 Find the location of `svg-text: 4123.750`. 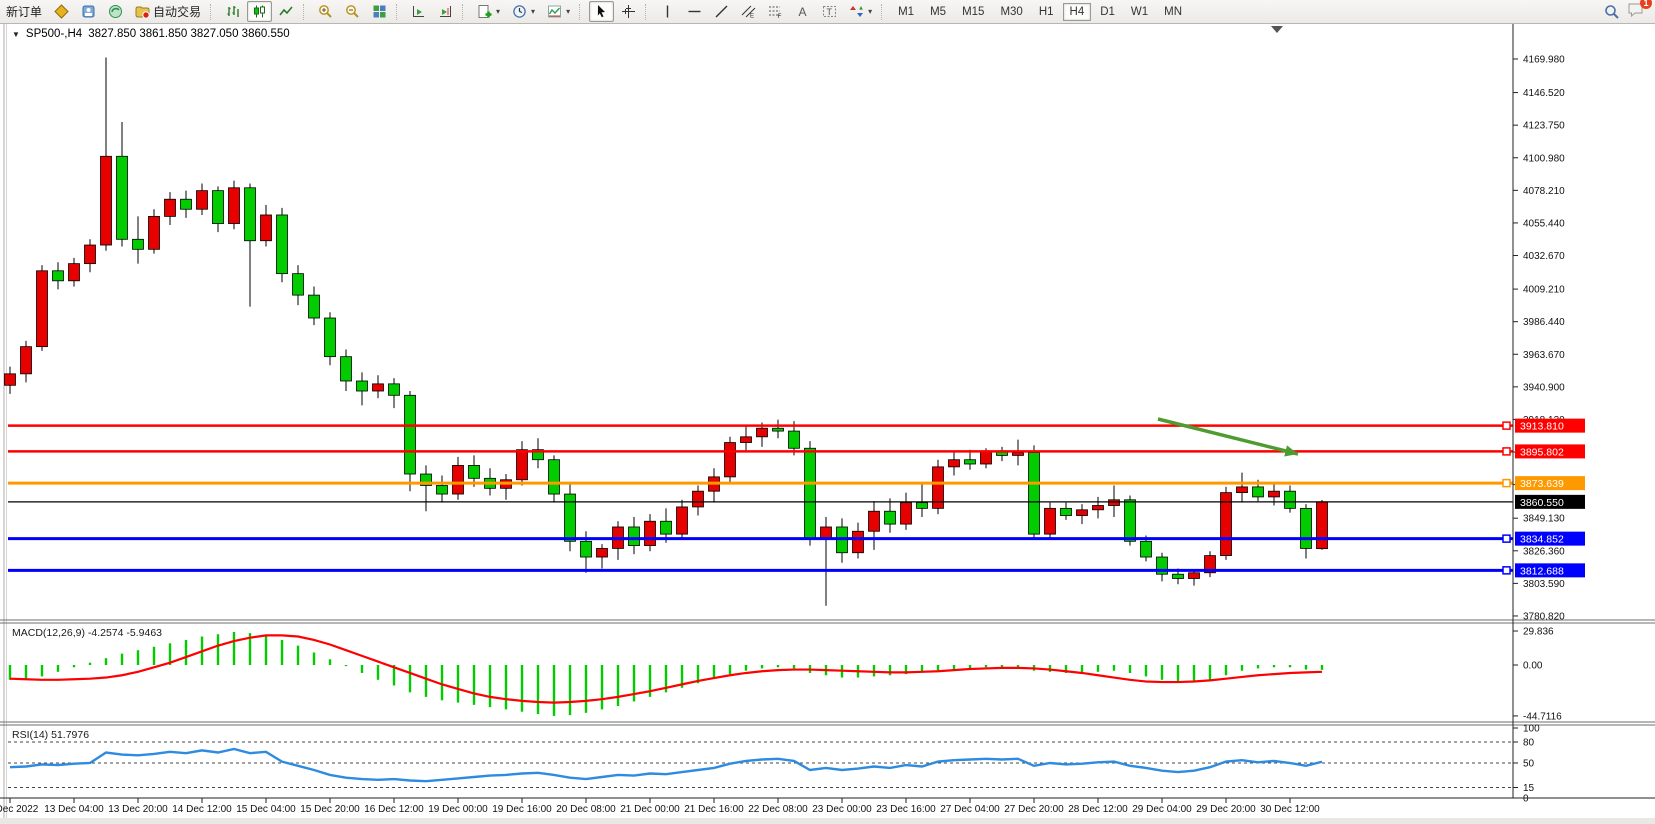

svg-text: 4123.750 is located at coordinates (1544, 126).